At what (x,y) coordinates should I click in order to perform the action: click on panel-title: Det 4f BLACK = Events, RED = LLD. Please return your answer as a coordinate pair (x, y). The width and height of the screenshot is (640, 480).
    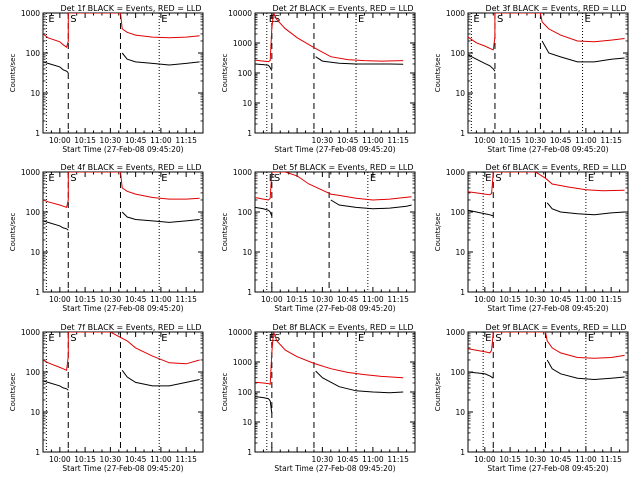
    Looking at the image, I should click on (130, 167).